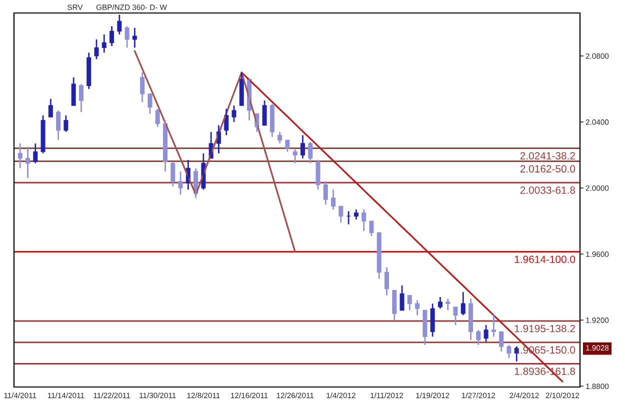 This screenshot has width=625, height=400. Describe the element at coordinates (548, 169) in the screenshot. I see `ref-line-label: 2.0162-50.0` at that location.